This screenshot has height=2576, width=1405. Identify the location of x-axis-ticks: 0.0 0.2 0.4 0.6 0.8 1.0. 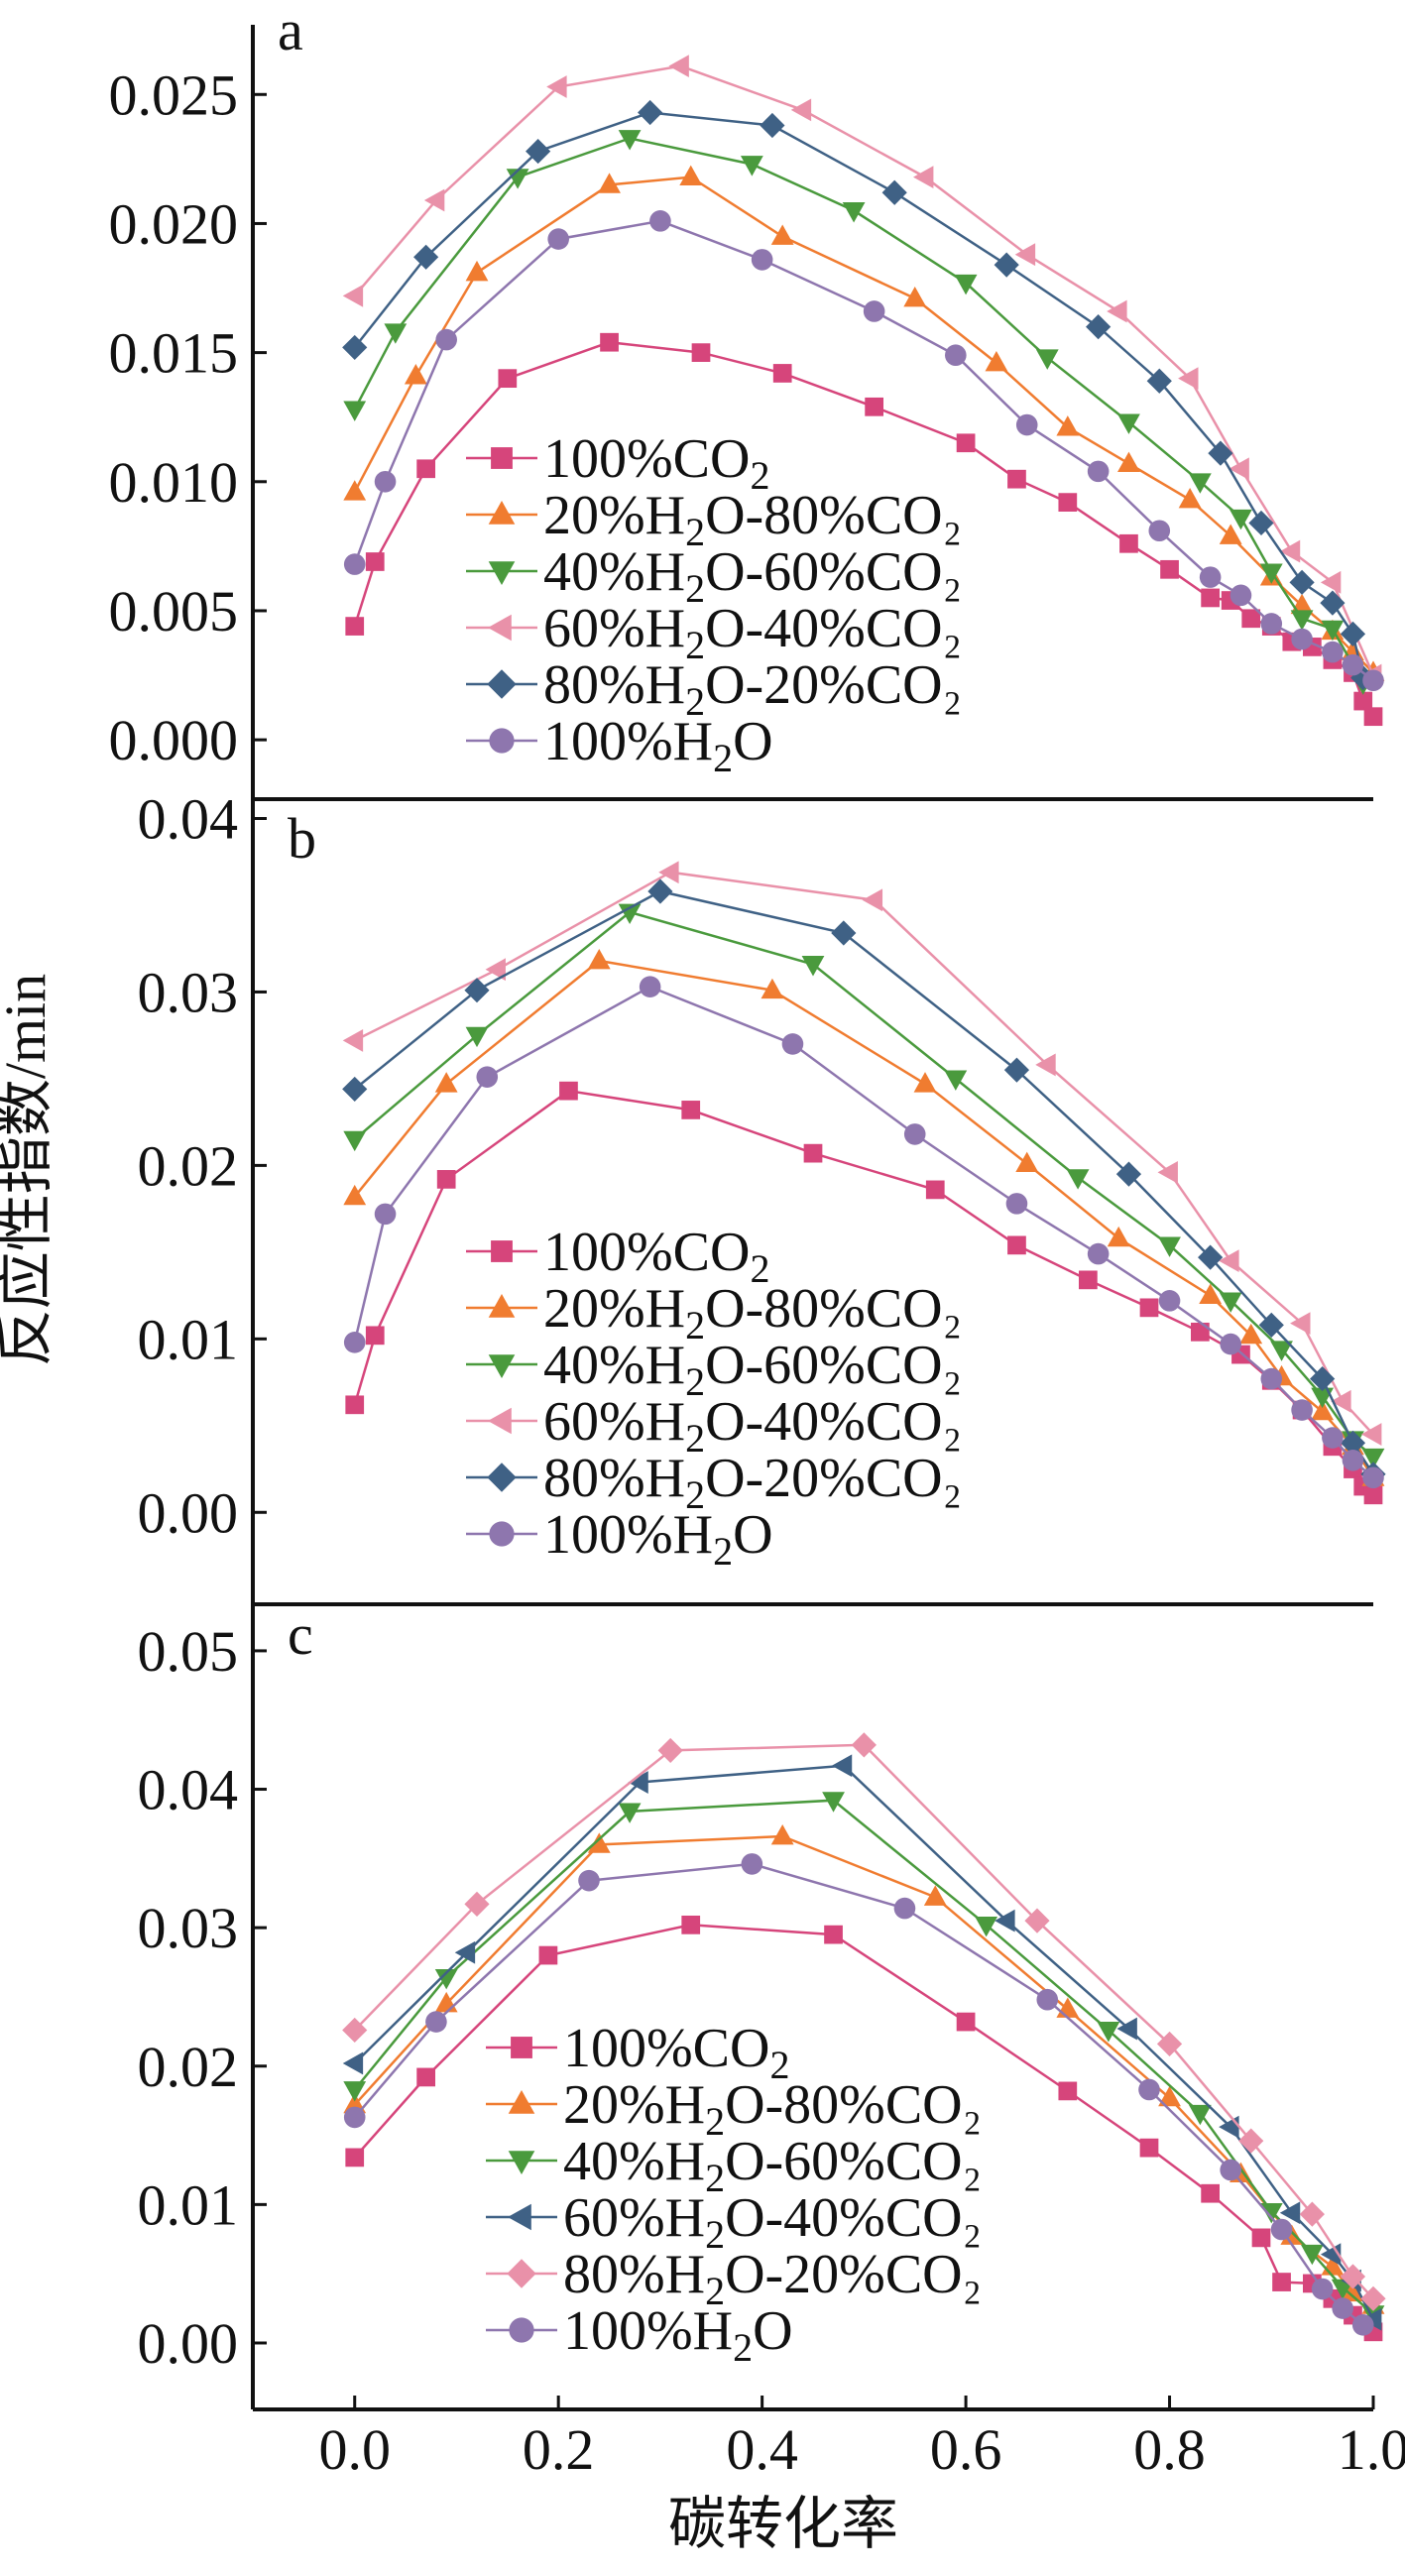
(861, 2439).